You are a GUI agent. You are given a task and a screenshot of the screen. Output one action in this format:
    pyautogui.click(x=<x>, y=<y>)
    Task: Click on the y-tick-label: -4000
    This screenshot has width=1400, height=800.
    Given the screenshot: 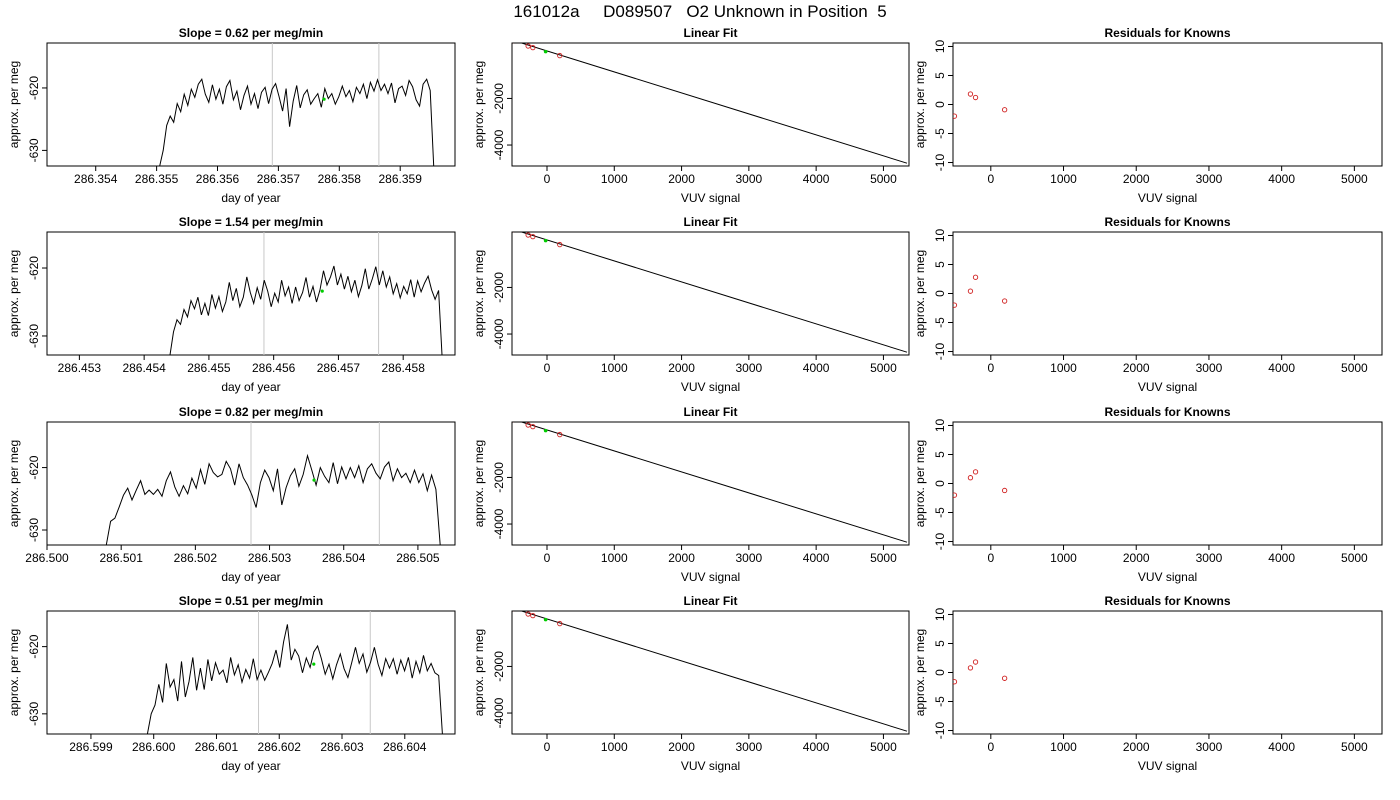 What is the action you would take?
    pyautogui.click(x=499, y=712)
    